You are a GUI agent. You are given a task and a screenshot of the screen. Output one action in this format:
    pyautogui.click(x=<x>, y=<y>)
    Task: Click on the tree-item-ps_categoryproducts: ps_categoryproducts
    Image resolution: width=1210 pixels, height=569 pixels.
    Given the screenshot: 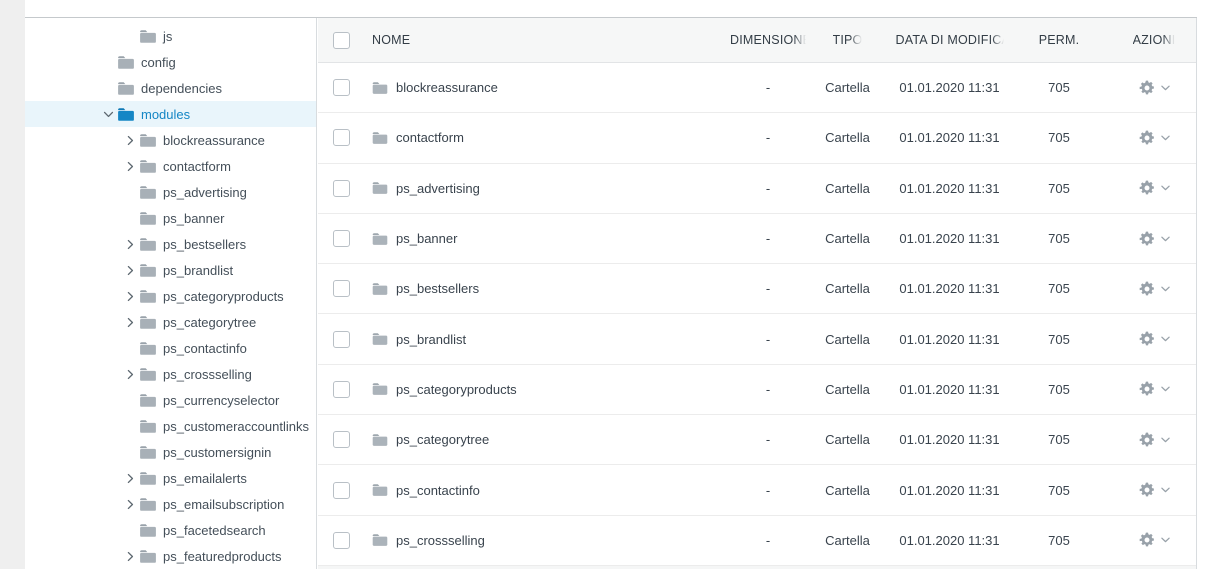 What is the action you would take?
    pyautogui.click(x=170, y=296)
    